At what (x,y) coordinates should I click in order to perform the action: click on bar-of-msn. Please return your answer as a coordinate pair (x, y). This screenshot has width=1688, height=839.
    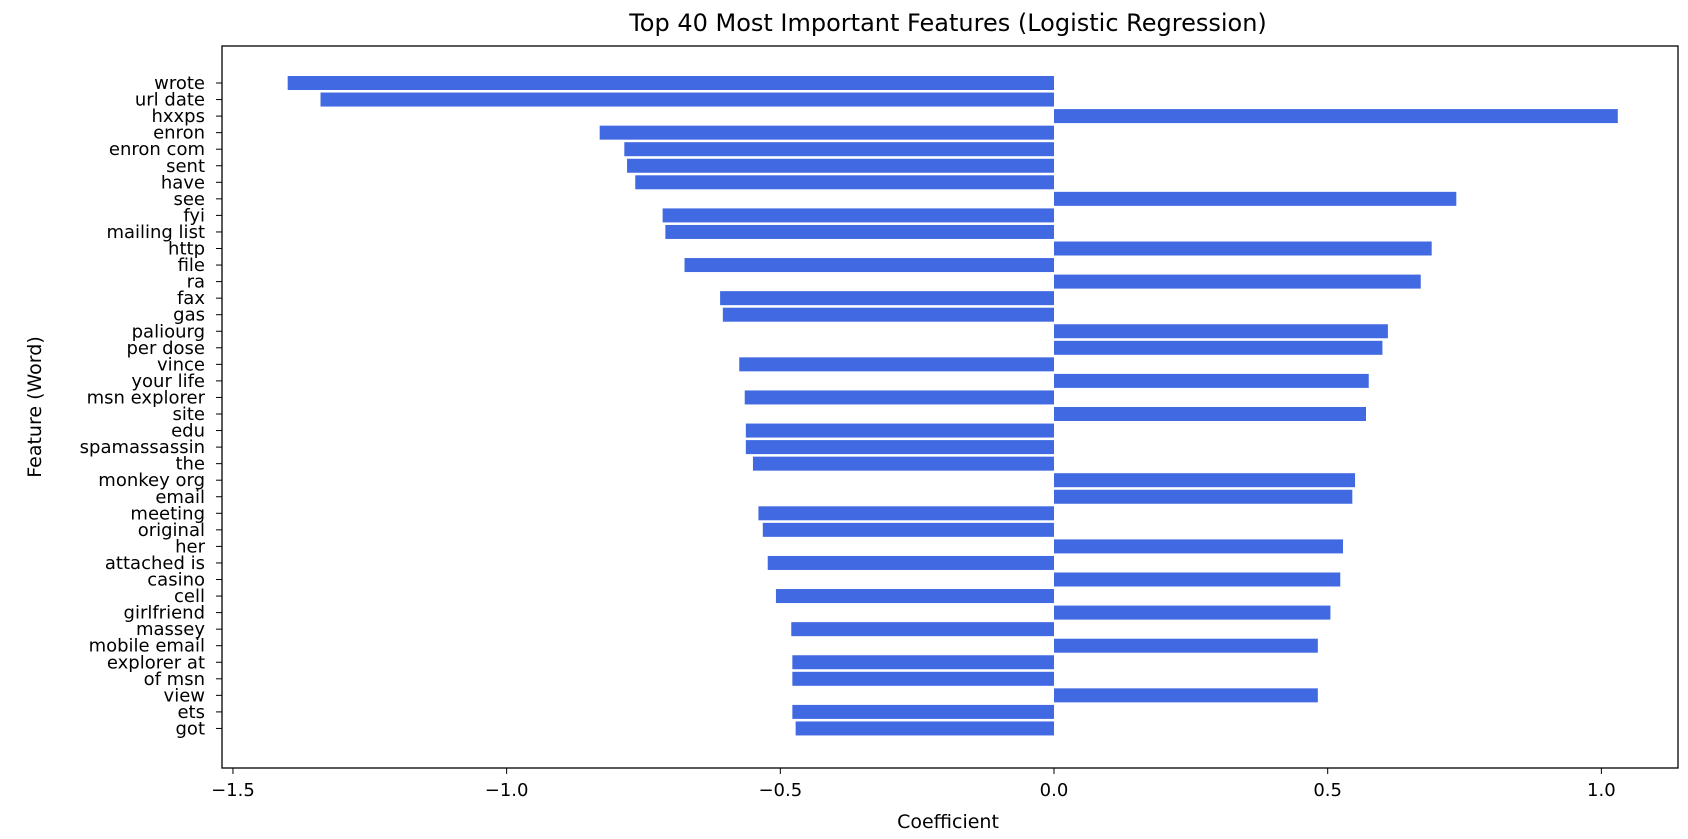
    Looking at the image, I should click on (923, 678).